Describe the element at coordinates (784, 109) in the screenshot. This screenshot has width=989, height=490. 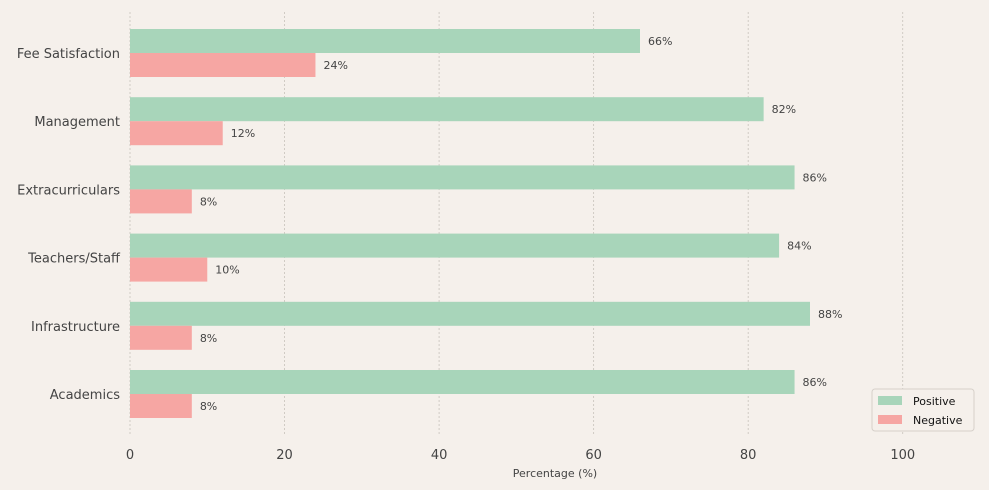
I see `data-label-positive: 82%` at that location.